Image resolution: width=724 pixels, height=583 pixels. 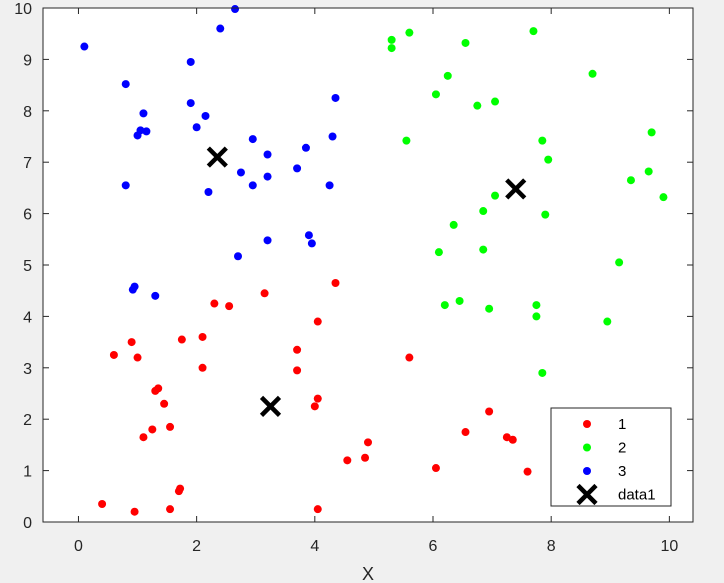 What do you see at coordinates (27, 60) in the screenshot?
I see `y-tick-label: 9` at bounding box center [27, 60].